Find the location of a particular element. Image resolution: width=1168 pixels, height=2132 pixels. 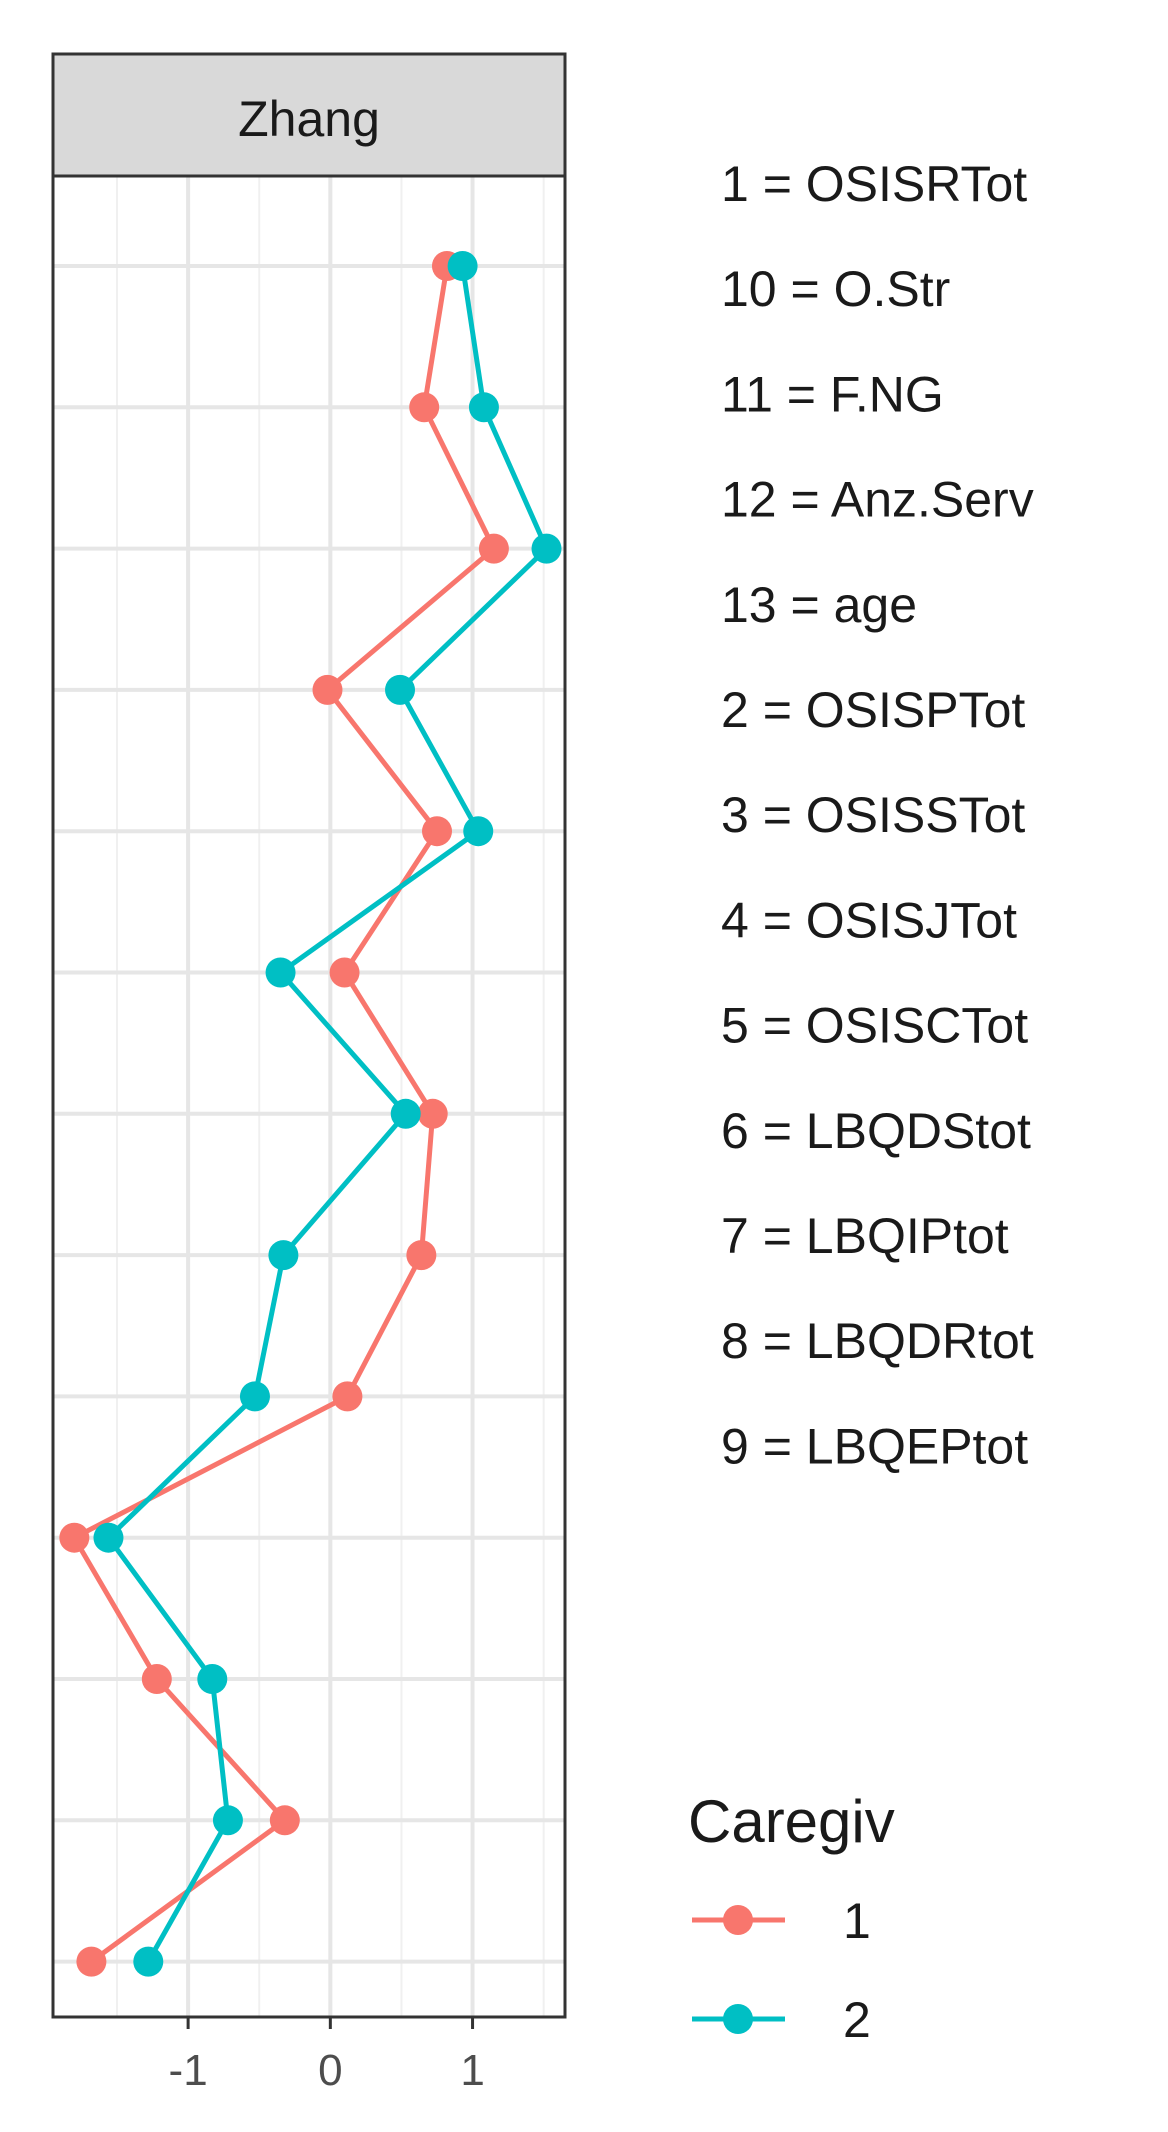

variable-key-item: 11 = F.NG is located at coordinates (832, 394).